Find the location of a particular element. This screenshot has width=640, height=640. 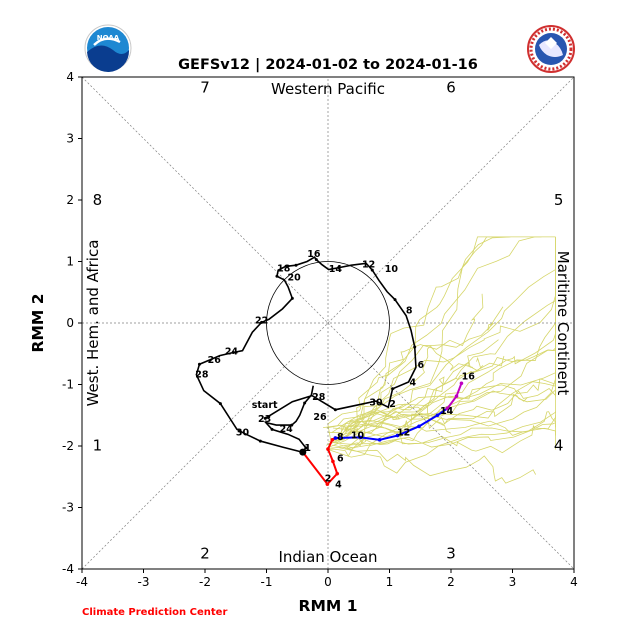

x-axis-label: RMM 1 is located at coordinates (328, 606).